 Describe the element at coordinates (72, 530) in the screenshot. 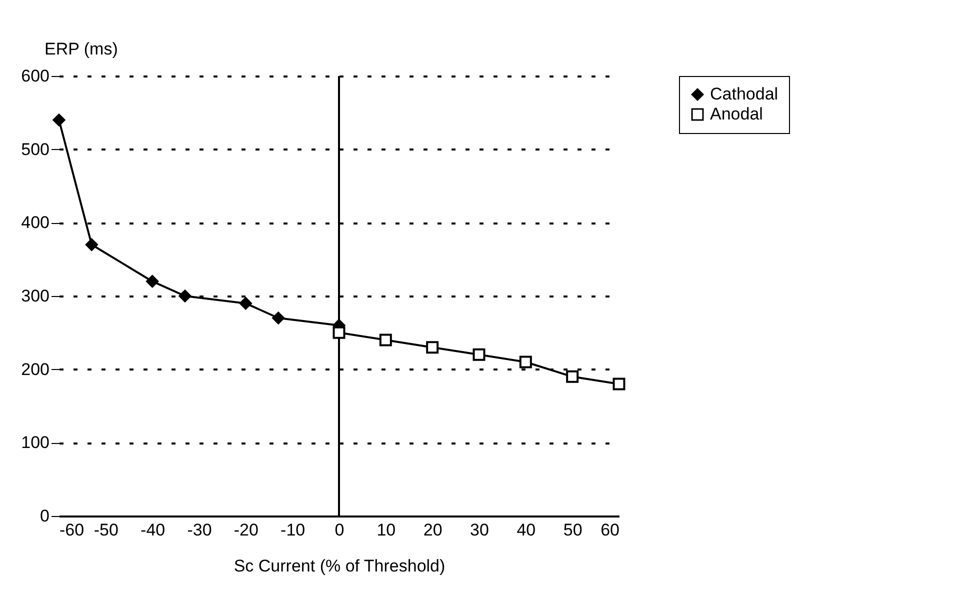

I see `x-tick-label: -60` at that location.